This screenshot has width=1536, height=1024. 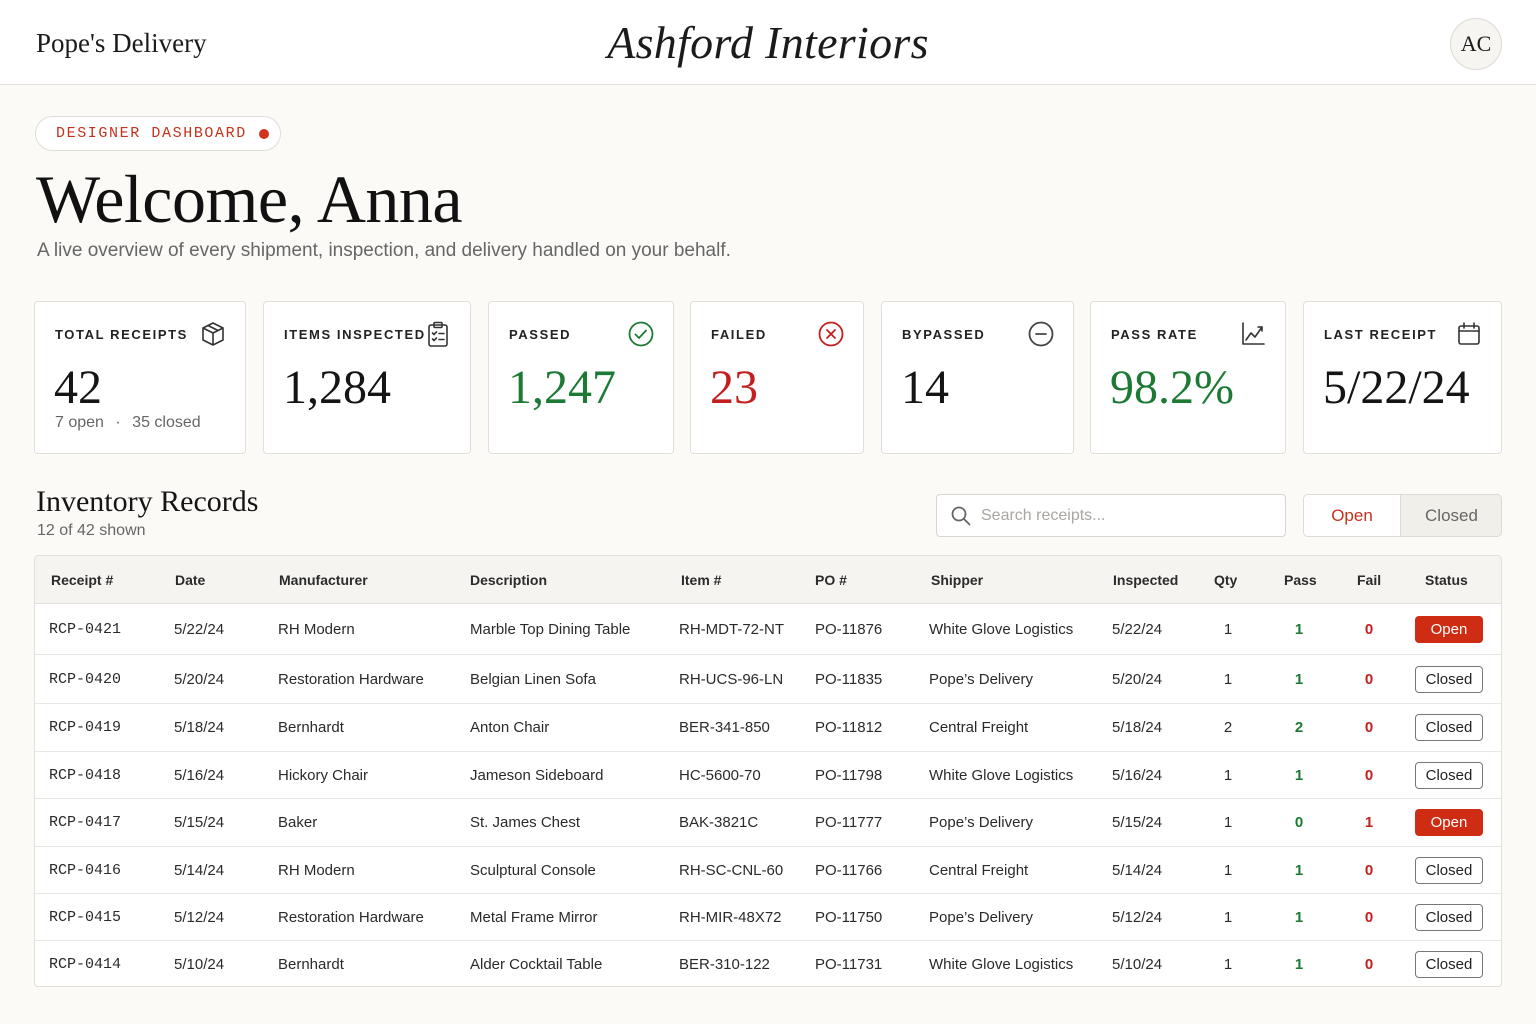 I want to click on cell-item: HC-5600-70, so click(x=720, y=775).